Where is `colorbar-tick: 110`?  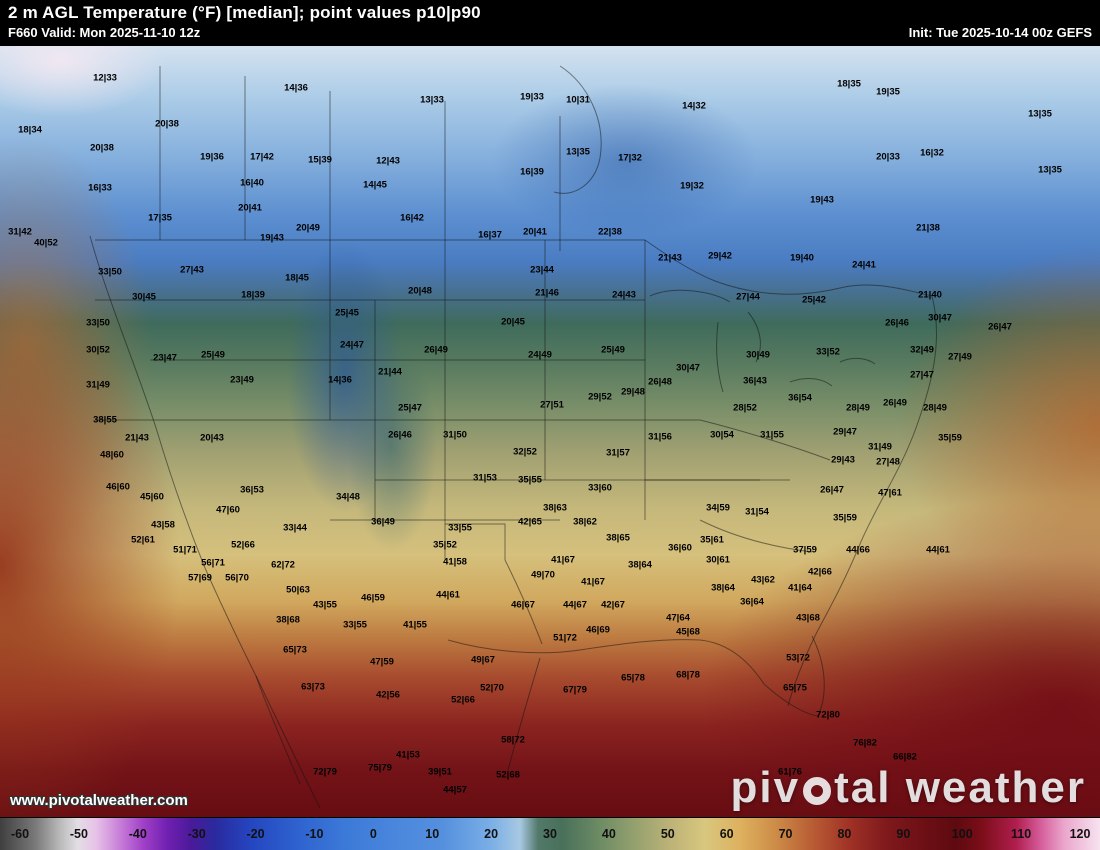
colorbar-tick: 110 is located at coordinates (1021, 834).